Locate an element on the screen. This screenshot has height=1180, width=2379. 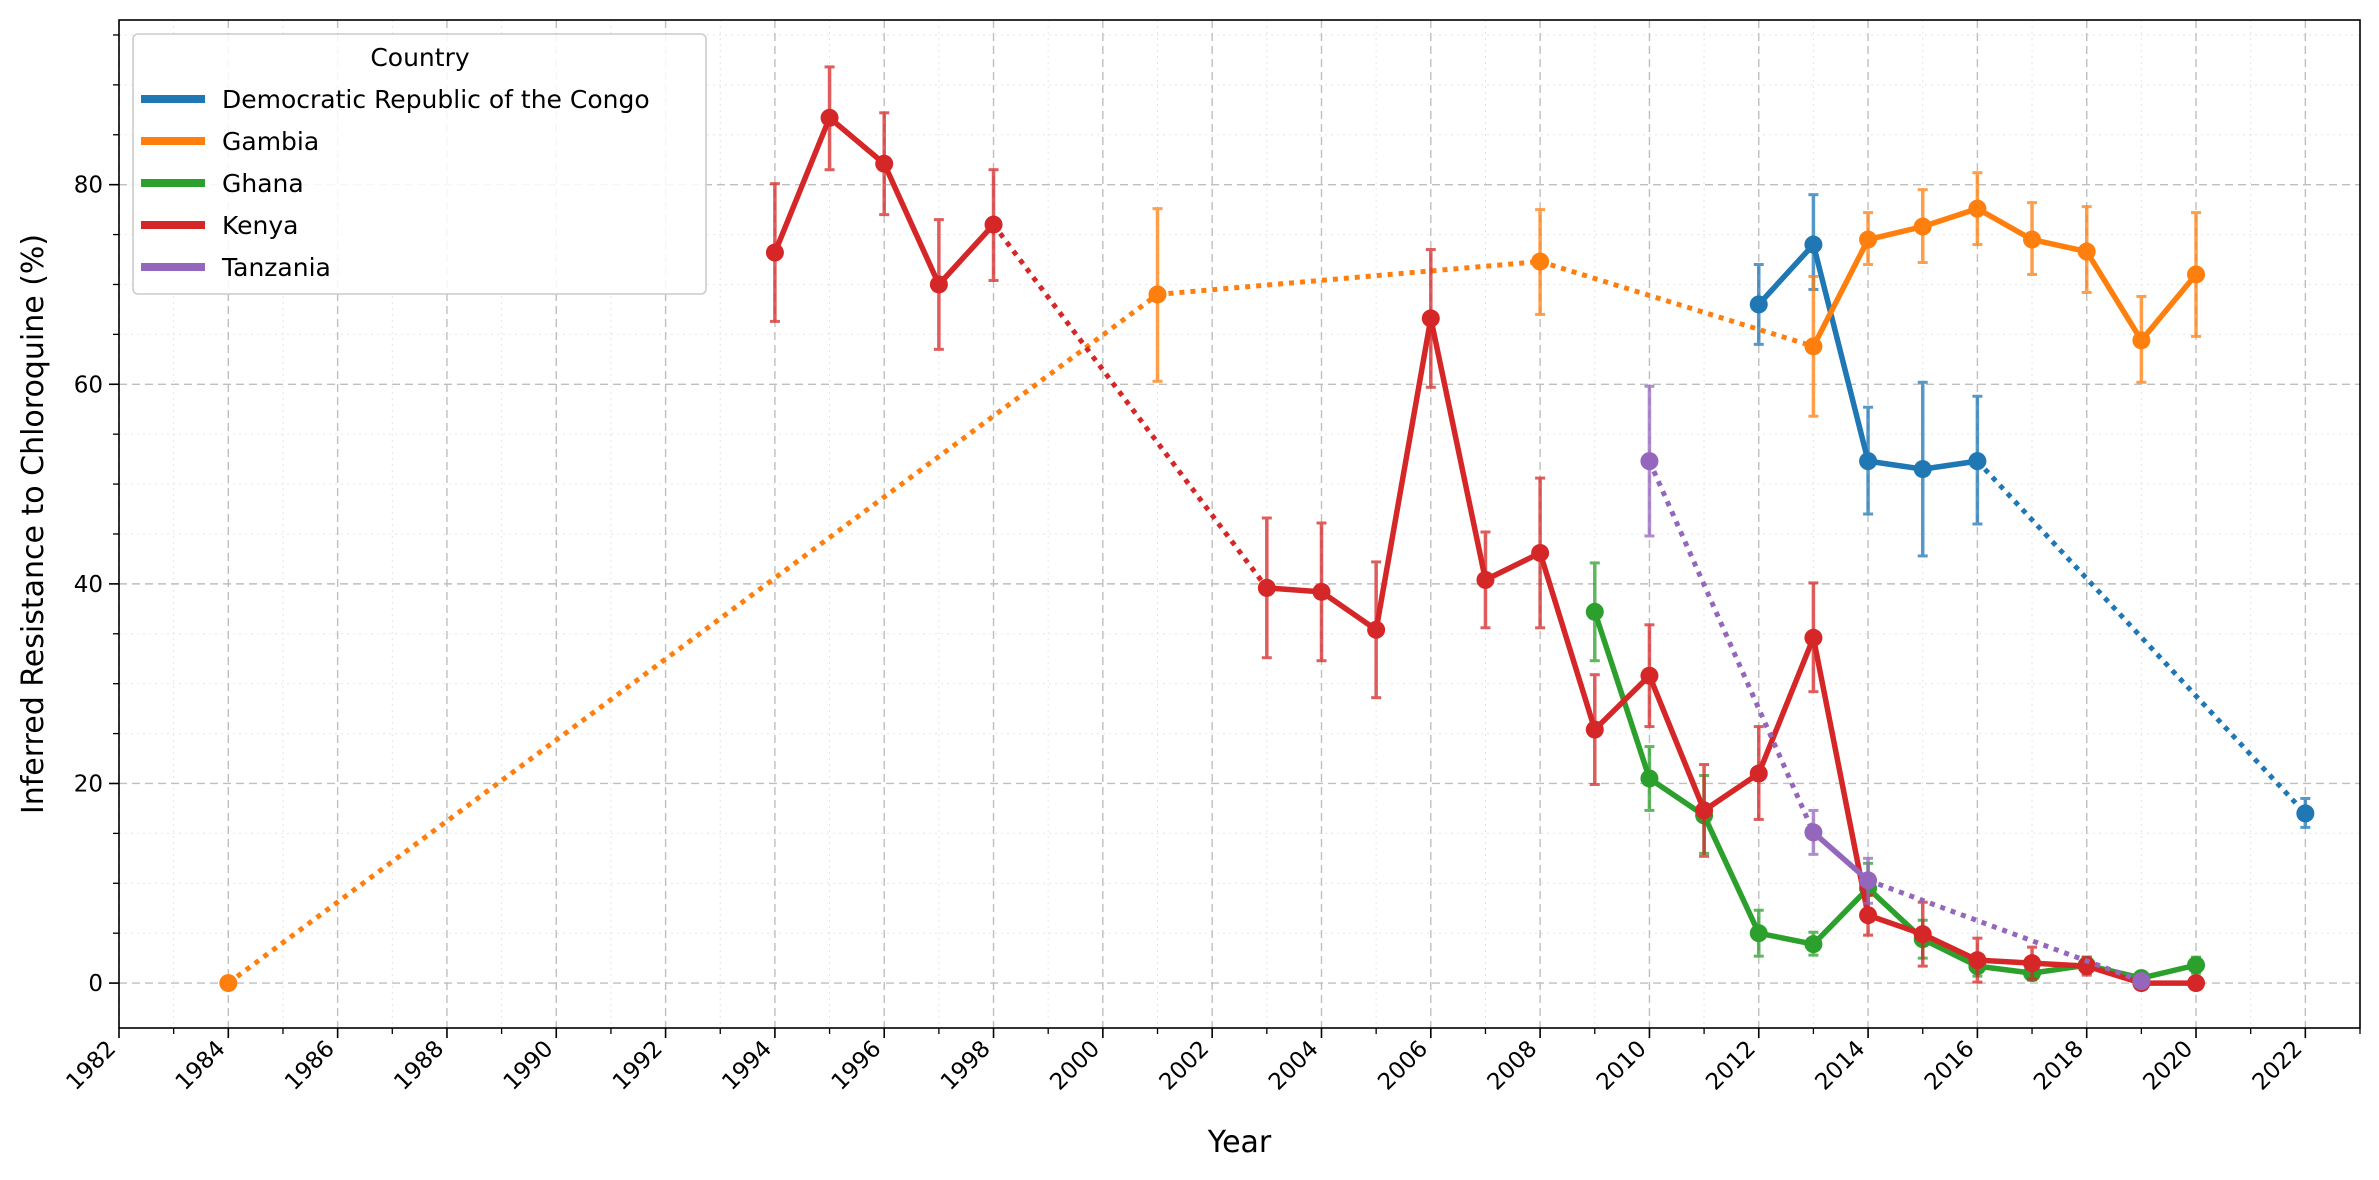
x-tick-label: 1986 is located at coordinates (310, 1066).